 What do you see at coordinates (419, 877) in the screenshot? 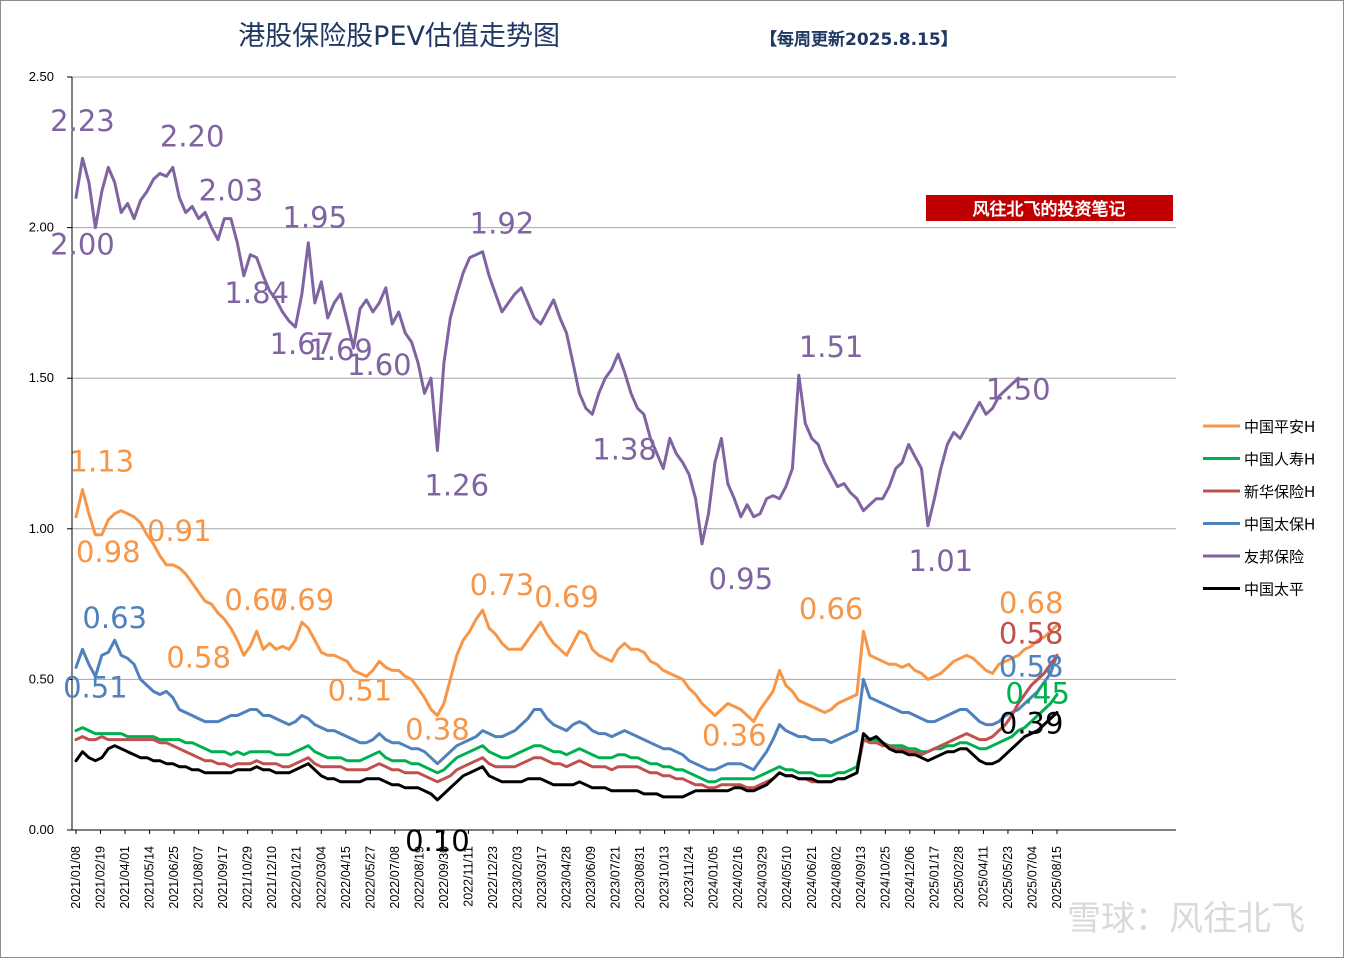
I see `x-tick-label: 2022/08/19` at bounding box center [419, 877].